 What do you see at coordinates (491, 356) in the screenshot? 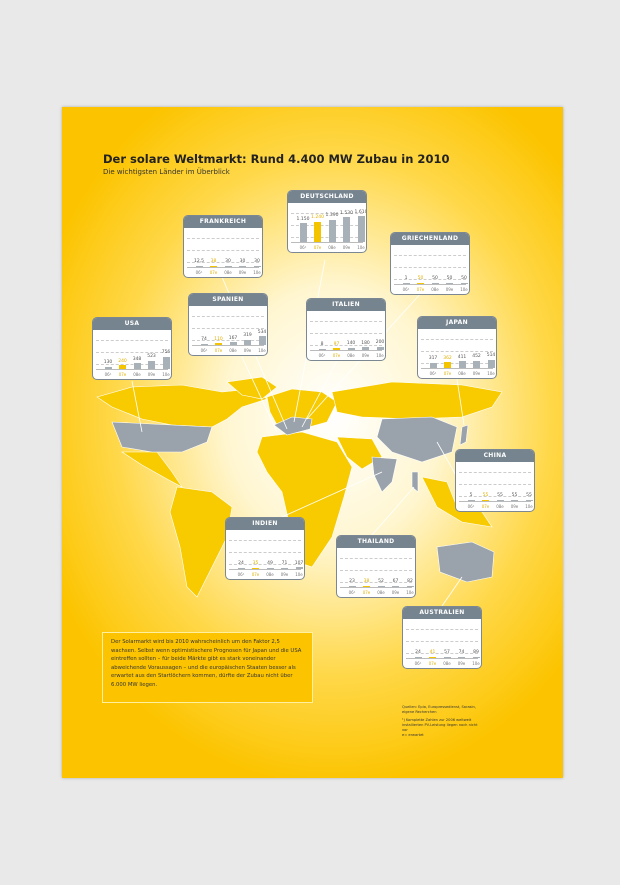
I see `data-label: 514` at bounding box center [491, 356].